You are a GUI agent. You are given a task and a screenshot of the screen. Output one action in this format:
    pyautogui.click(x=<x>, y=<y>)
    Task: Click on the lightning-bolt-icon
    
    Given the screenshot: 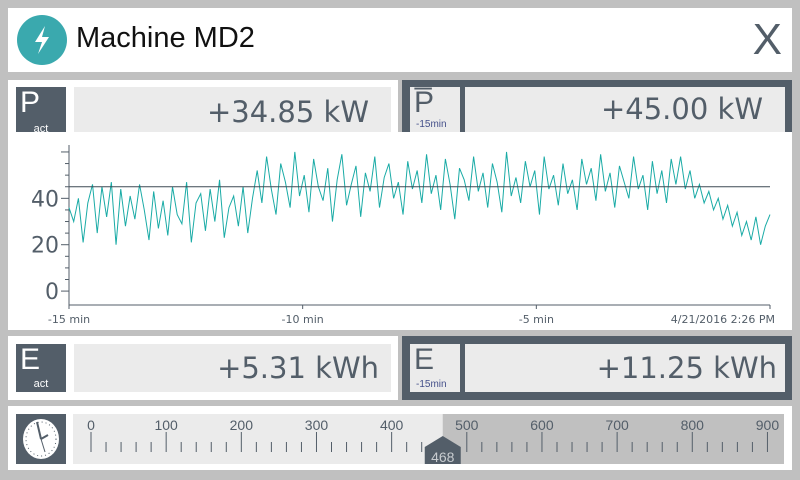 What is the action you would take?
    pyautogui.click(x=42, y=40)
    